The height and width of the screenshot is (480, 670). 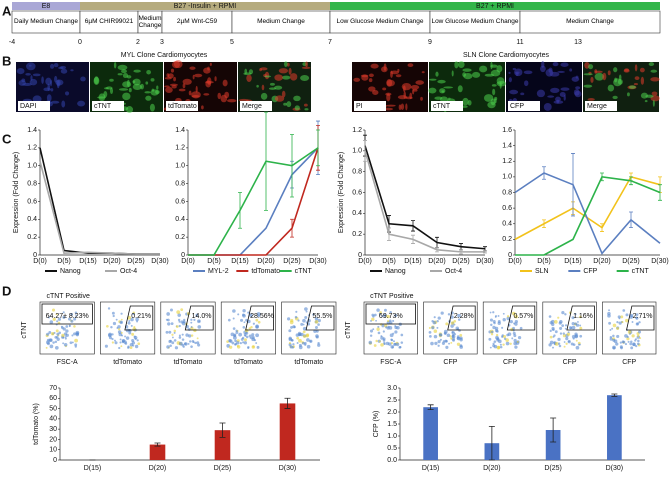 I want to click on legend-label: SLN, so click(x=542, y=271).